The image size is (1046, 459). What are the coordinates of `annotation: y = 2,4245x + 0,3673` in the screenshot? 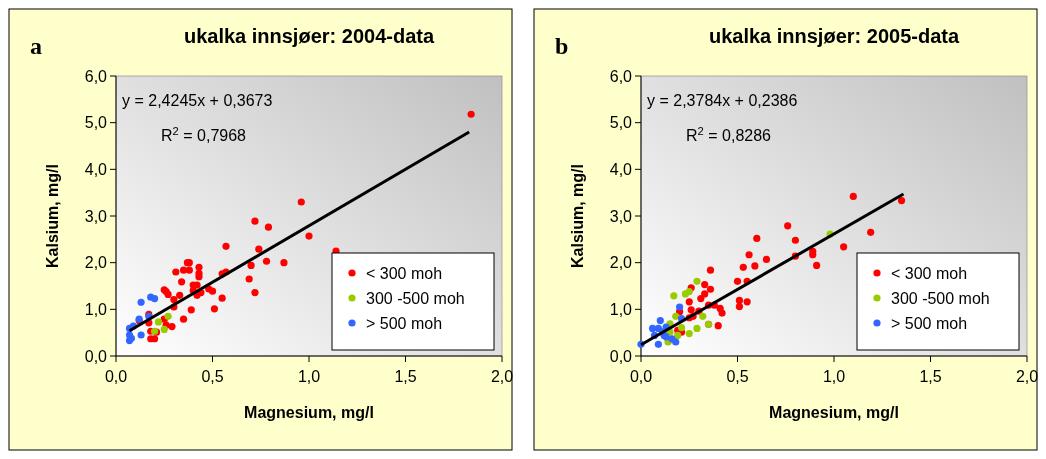 It's located at (197, 100).